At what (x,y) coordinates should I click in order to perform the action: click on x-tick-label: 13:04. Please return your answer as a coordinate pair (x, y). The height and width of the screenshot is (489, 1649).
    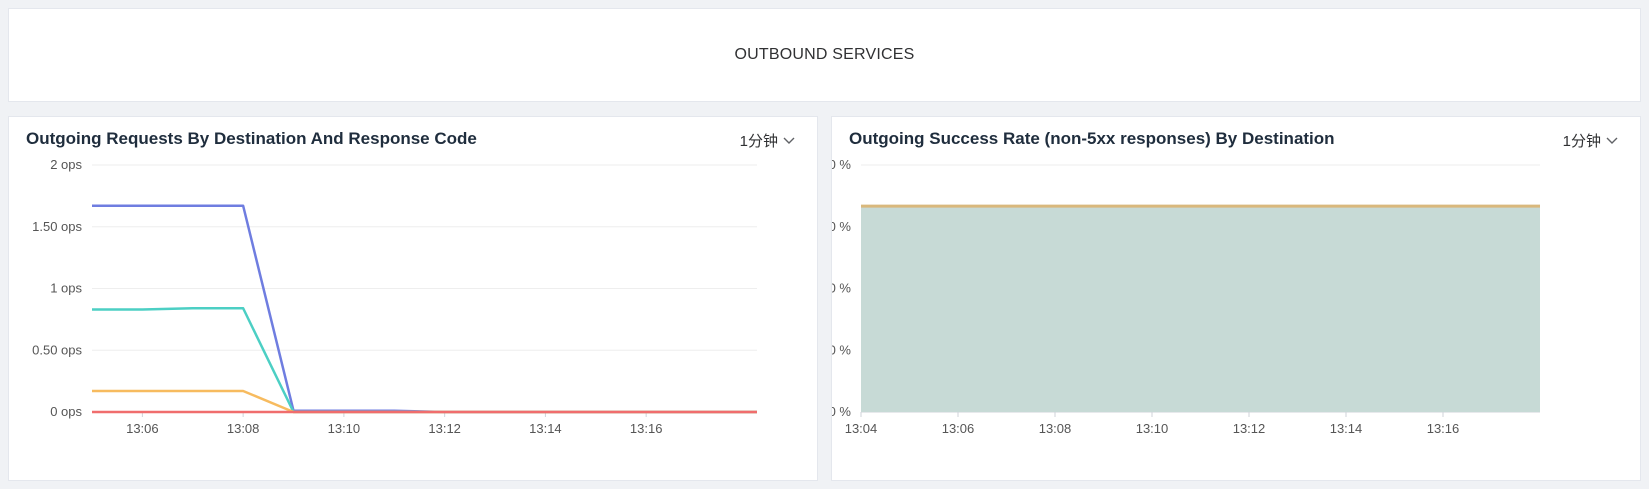
    Looking at the image, I should click on (861, 428).